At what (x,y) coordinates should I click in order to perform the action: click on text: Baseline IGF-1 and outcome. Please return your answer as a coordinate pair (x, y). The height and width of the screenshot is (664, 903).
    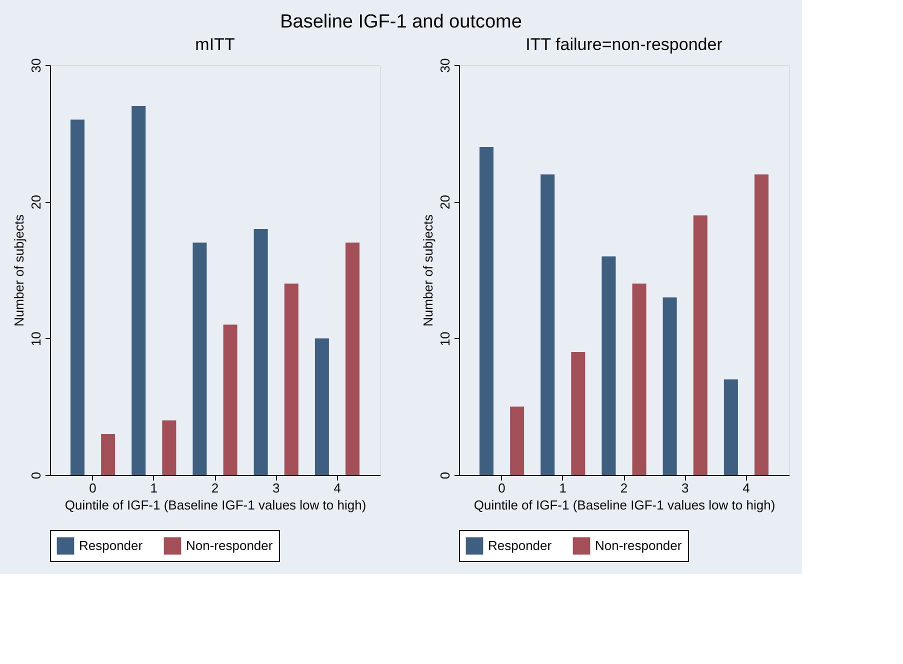
    Looking at the image, I should click on (401, 21).